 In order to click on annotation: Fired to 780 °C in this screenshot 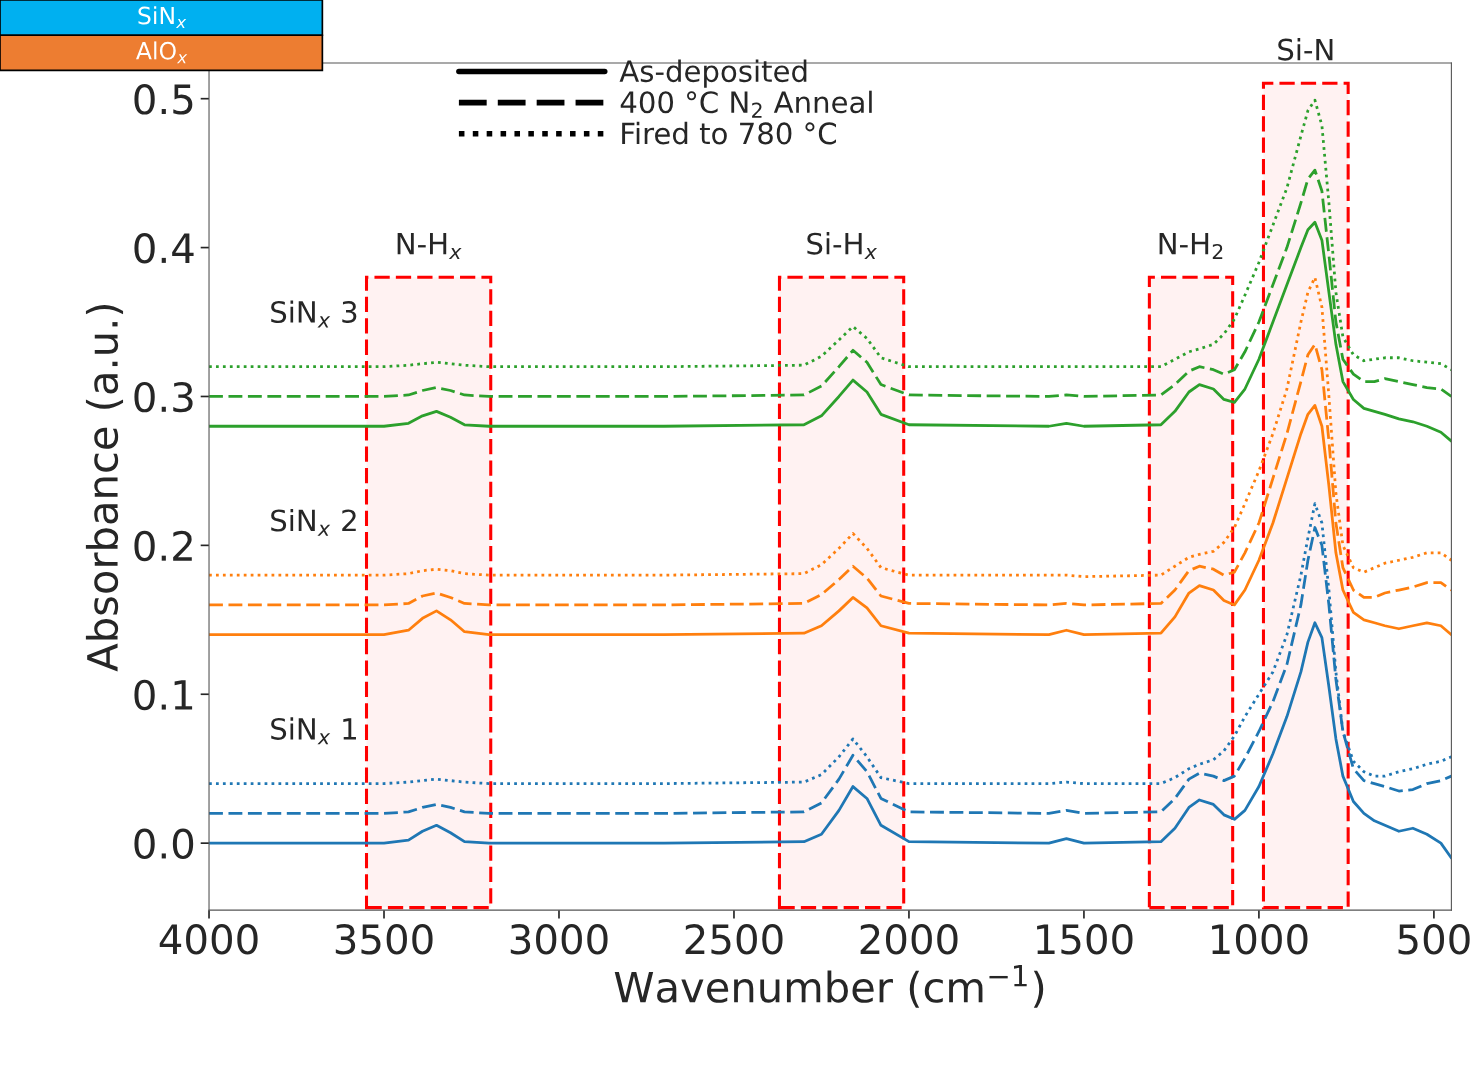, I will do `click(729, 133)`.